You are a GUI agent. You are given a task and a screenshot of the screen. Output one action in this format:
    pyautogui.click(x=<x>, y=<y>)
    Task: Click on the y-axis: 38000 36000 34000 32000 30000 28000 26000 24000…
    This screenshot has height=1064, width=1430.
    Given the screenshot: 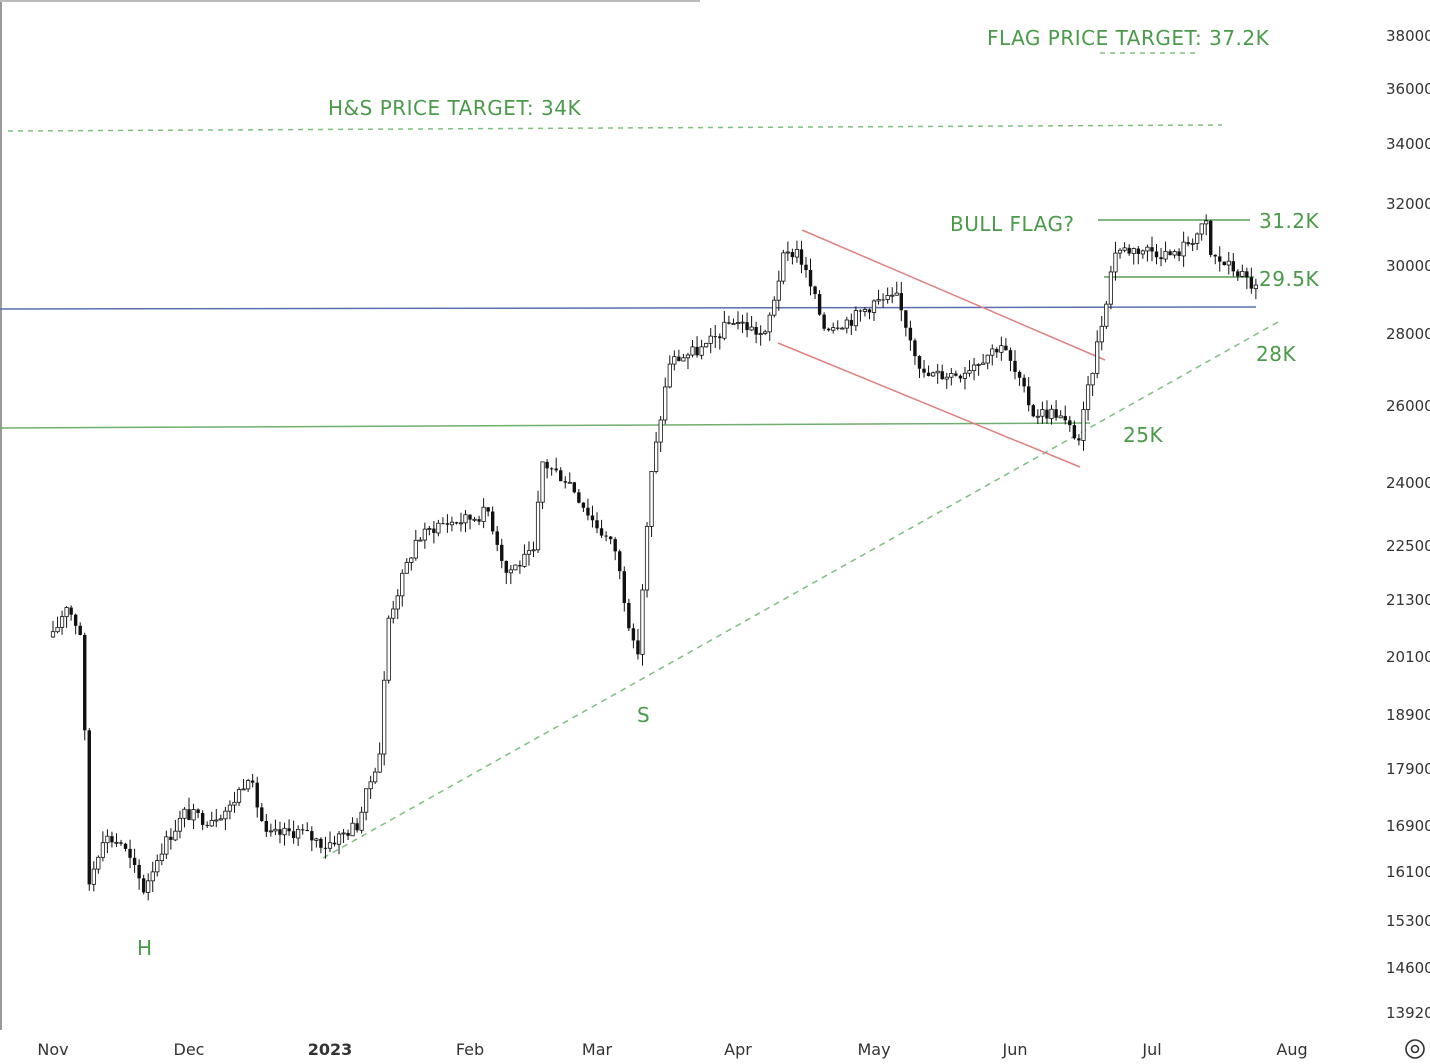 What is the action you would take?
    pyautogui.click(x=1408, y=524)
    